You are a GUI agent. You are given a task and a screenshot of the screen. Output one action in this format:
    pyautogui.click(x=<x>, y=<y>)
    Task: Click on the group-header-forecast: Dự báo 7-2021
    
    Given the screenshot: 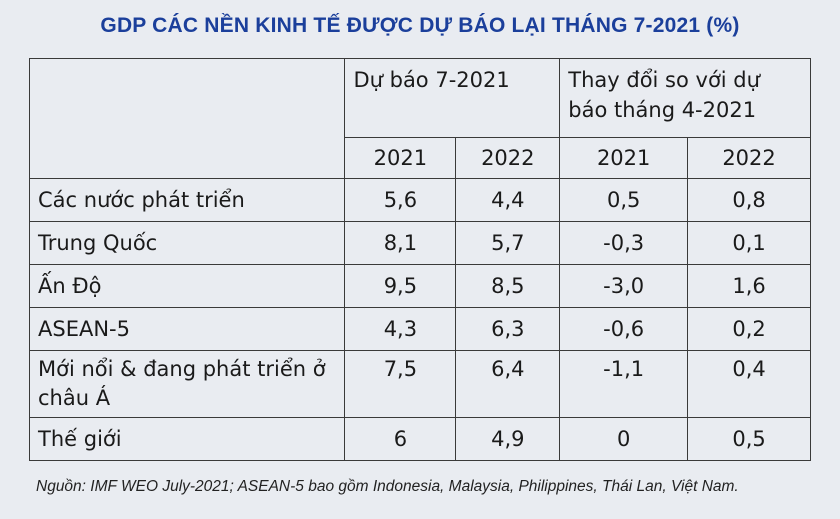 What is the action you would take?
    pyautogui.click(x=452, y=98)
    